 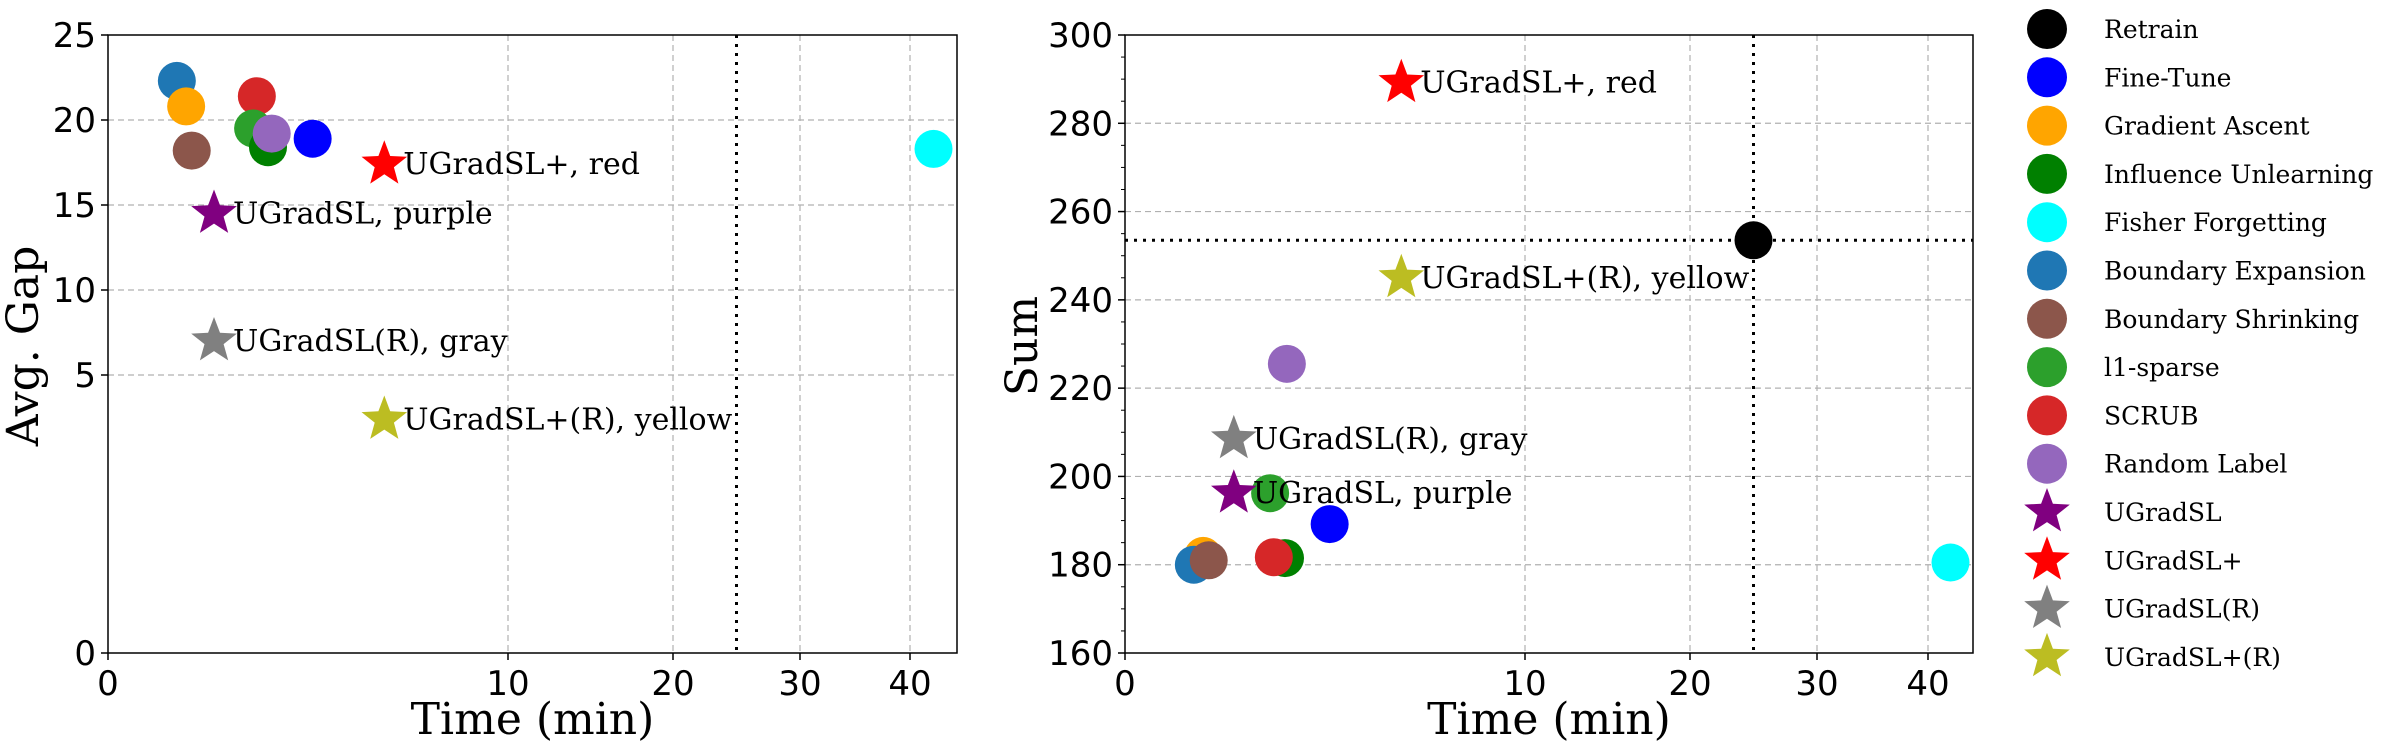 I want to click on y-axis-label: Avg. Gap, so click(x=24, y=347).